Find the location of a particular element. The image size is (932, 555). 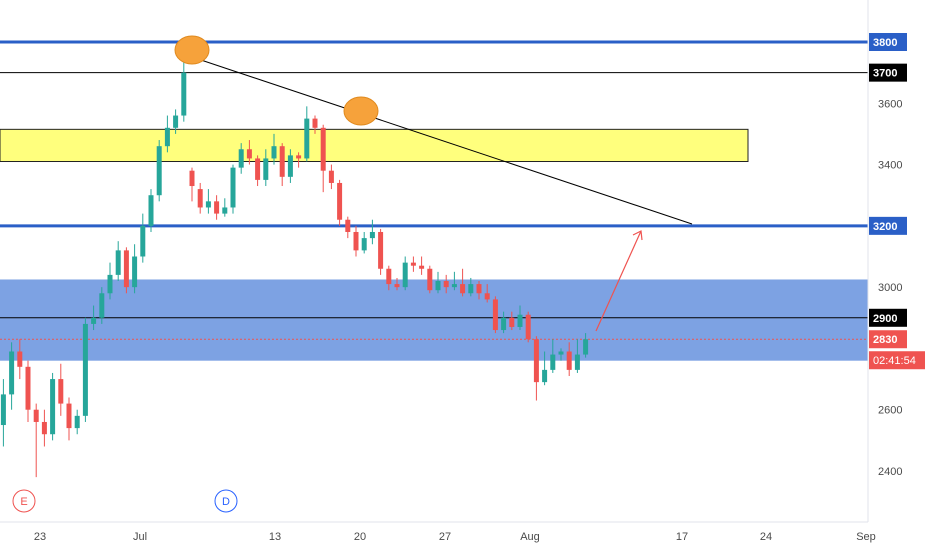

price-tags: 3800 3700 3200 2900 2830 02:41:54 is located at coordinates (897, 201).